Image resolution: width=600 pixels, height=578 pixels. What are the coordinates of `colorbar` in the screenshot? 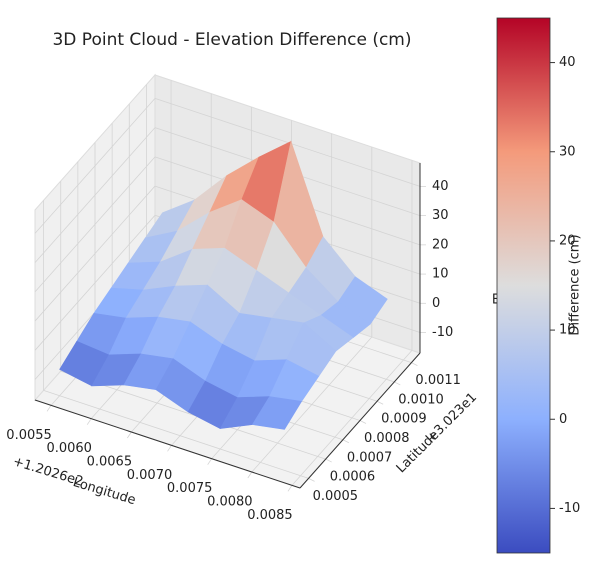 It's located at (523, 285).